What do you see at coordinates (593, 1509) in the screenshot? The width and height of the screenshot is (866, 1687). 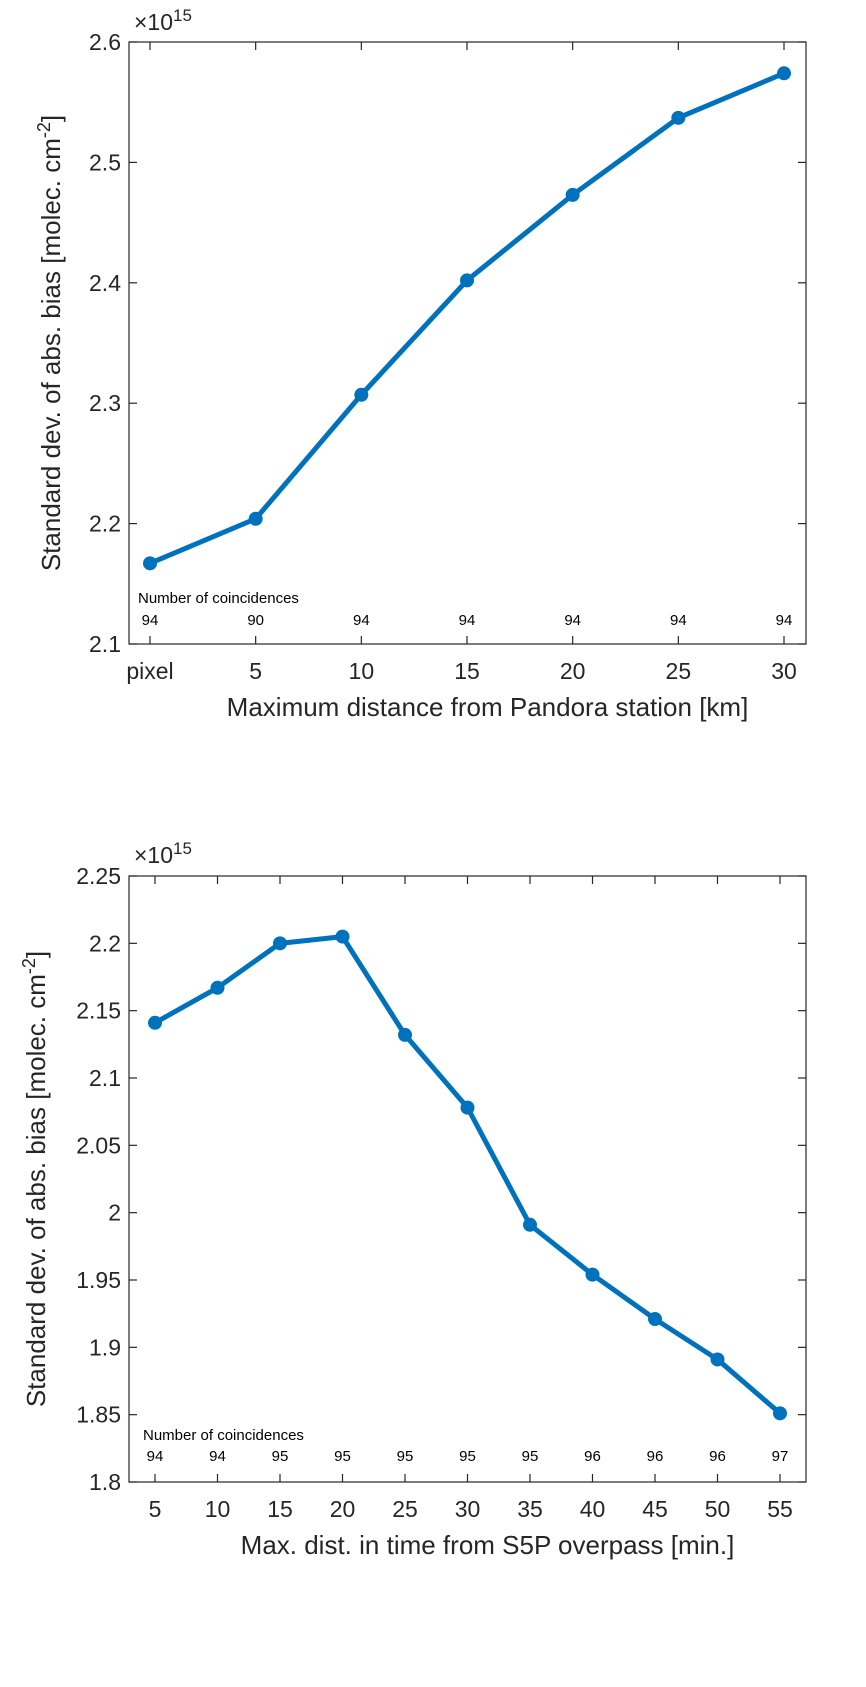 I see `x-tick-label: 40` at bounding box center [593, 1509].